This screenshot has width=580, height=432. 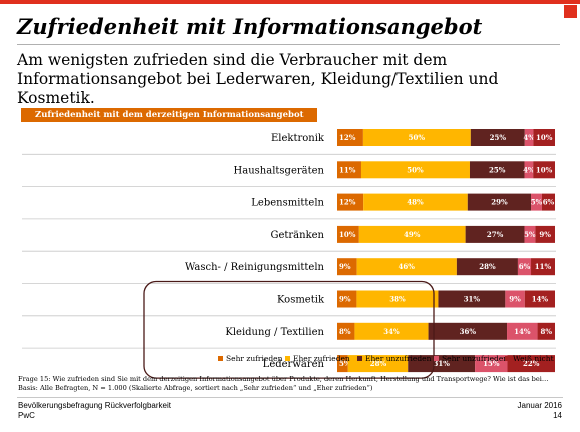 I want to click on data-label-lebensmitteln-eher-zufrieden: 48%, so click(x=415, y=202).